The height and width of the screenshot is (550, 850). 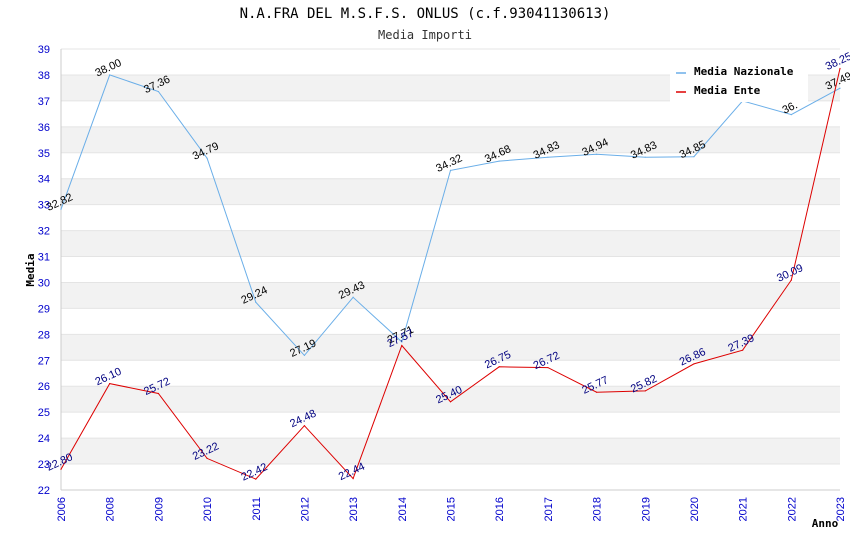 I want to click on x-tick-label: 2009, so click(x=159, y=509).